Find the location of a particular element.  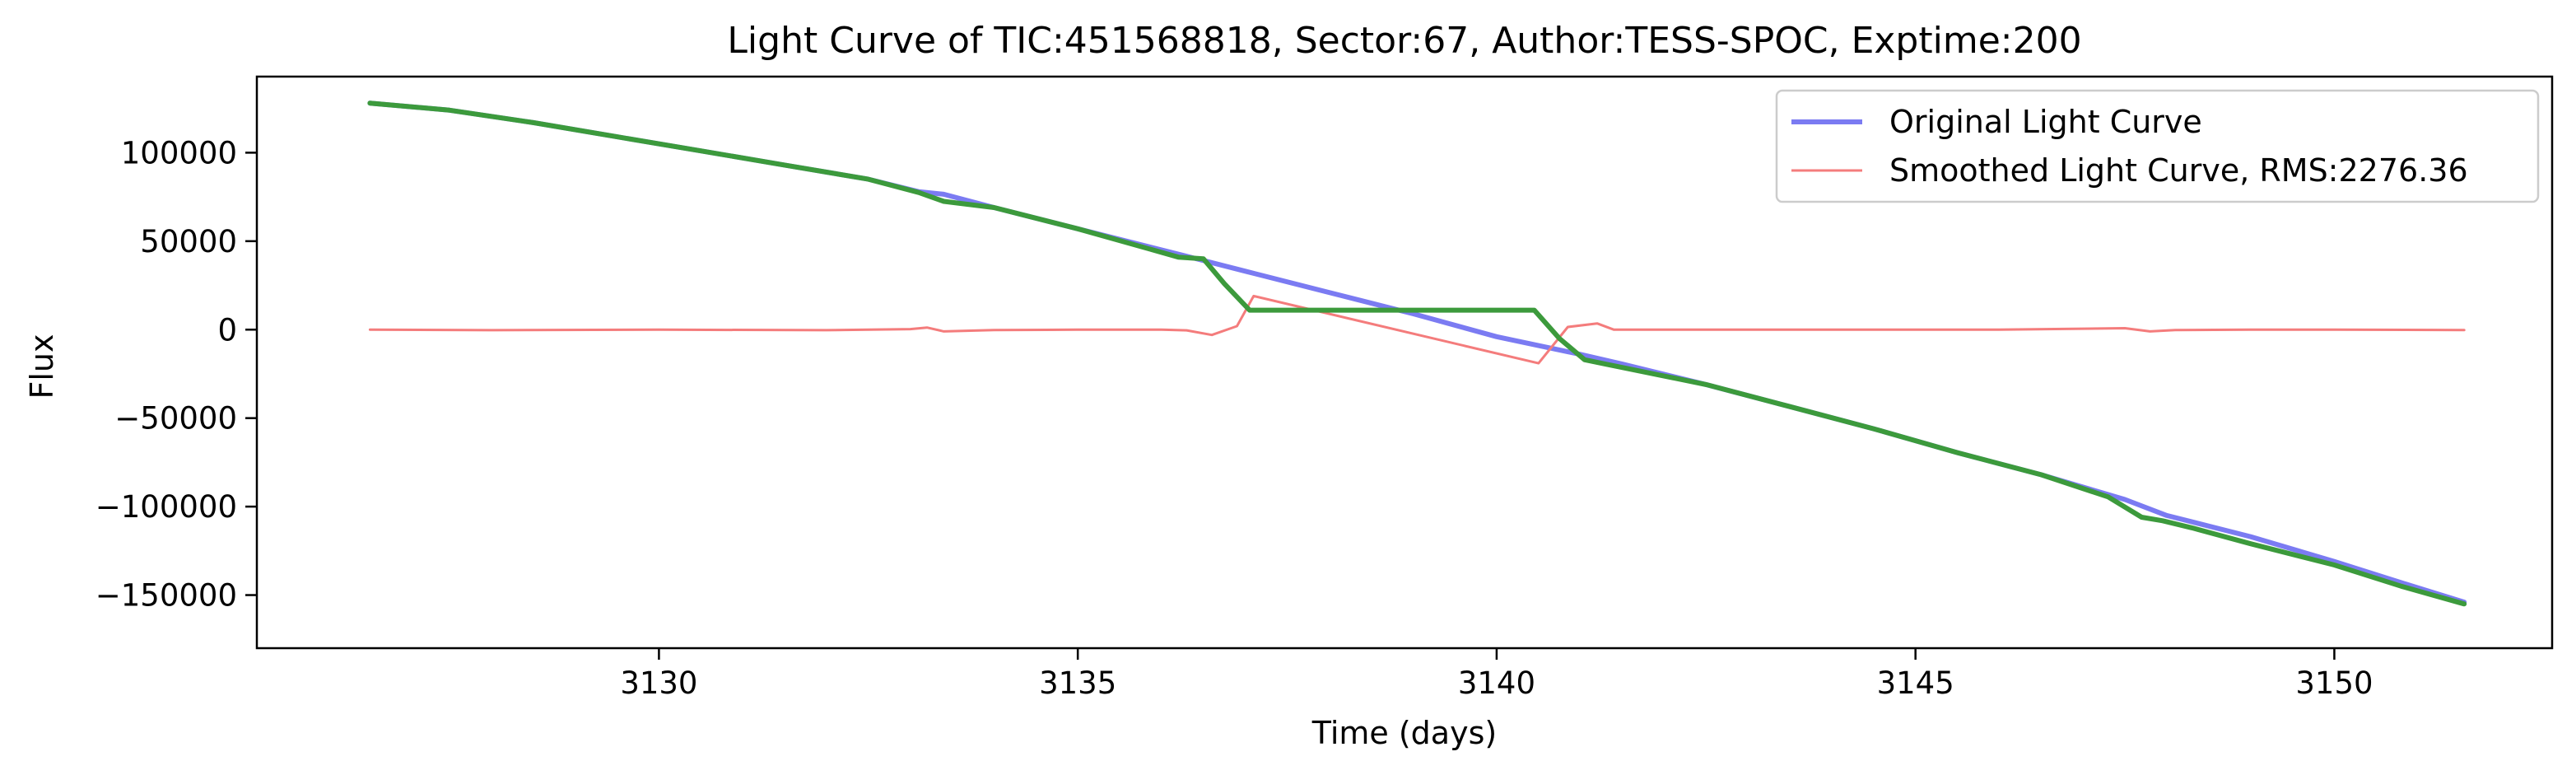

y-tick-label: −100000 is located at coordinates (166, 507).